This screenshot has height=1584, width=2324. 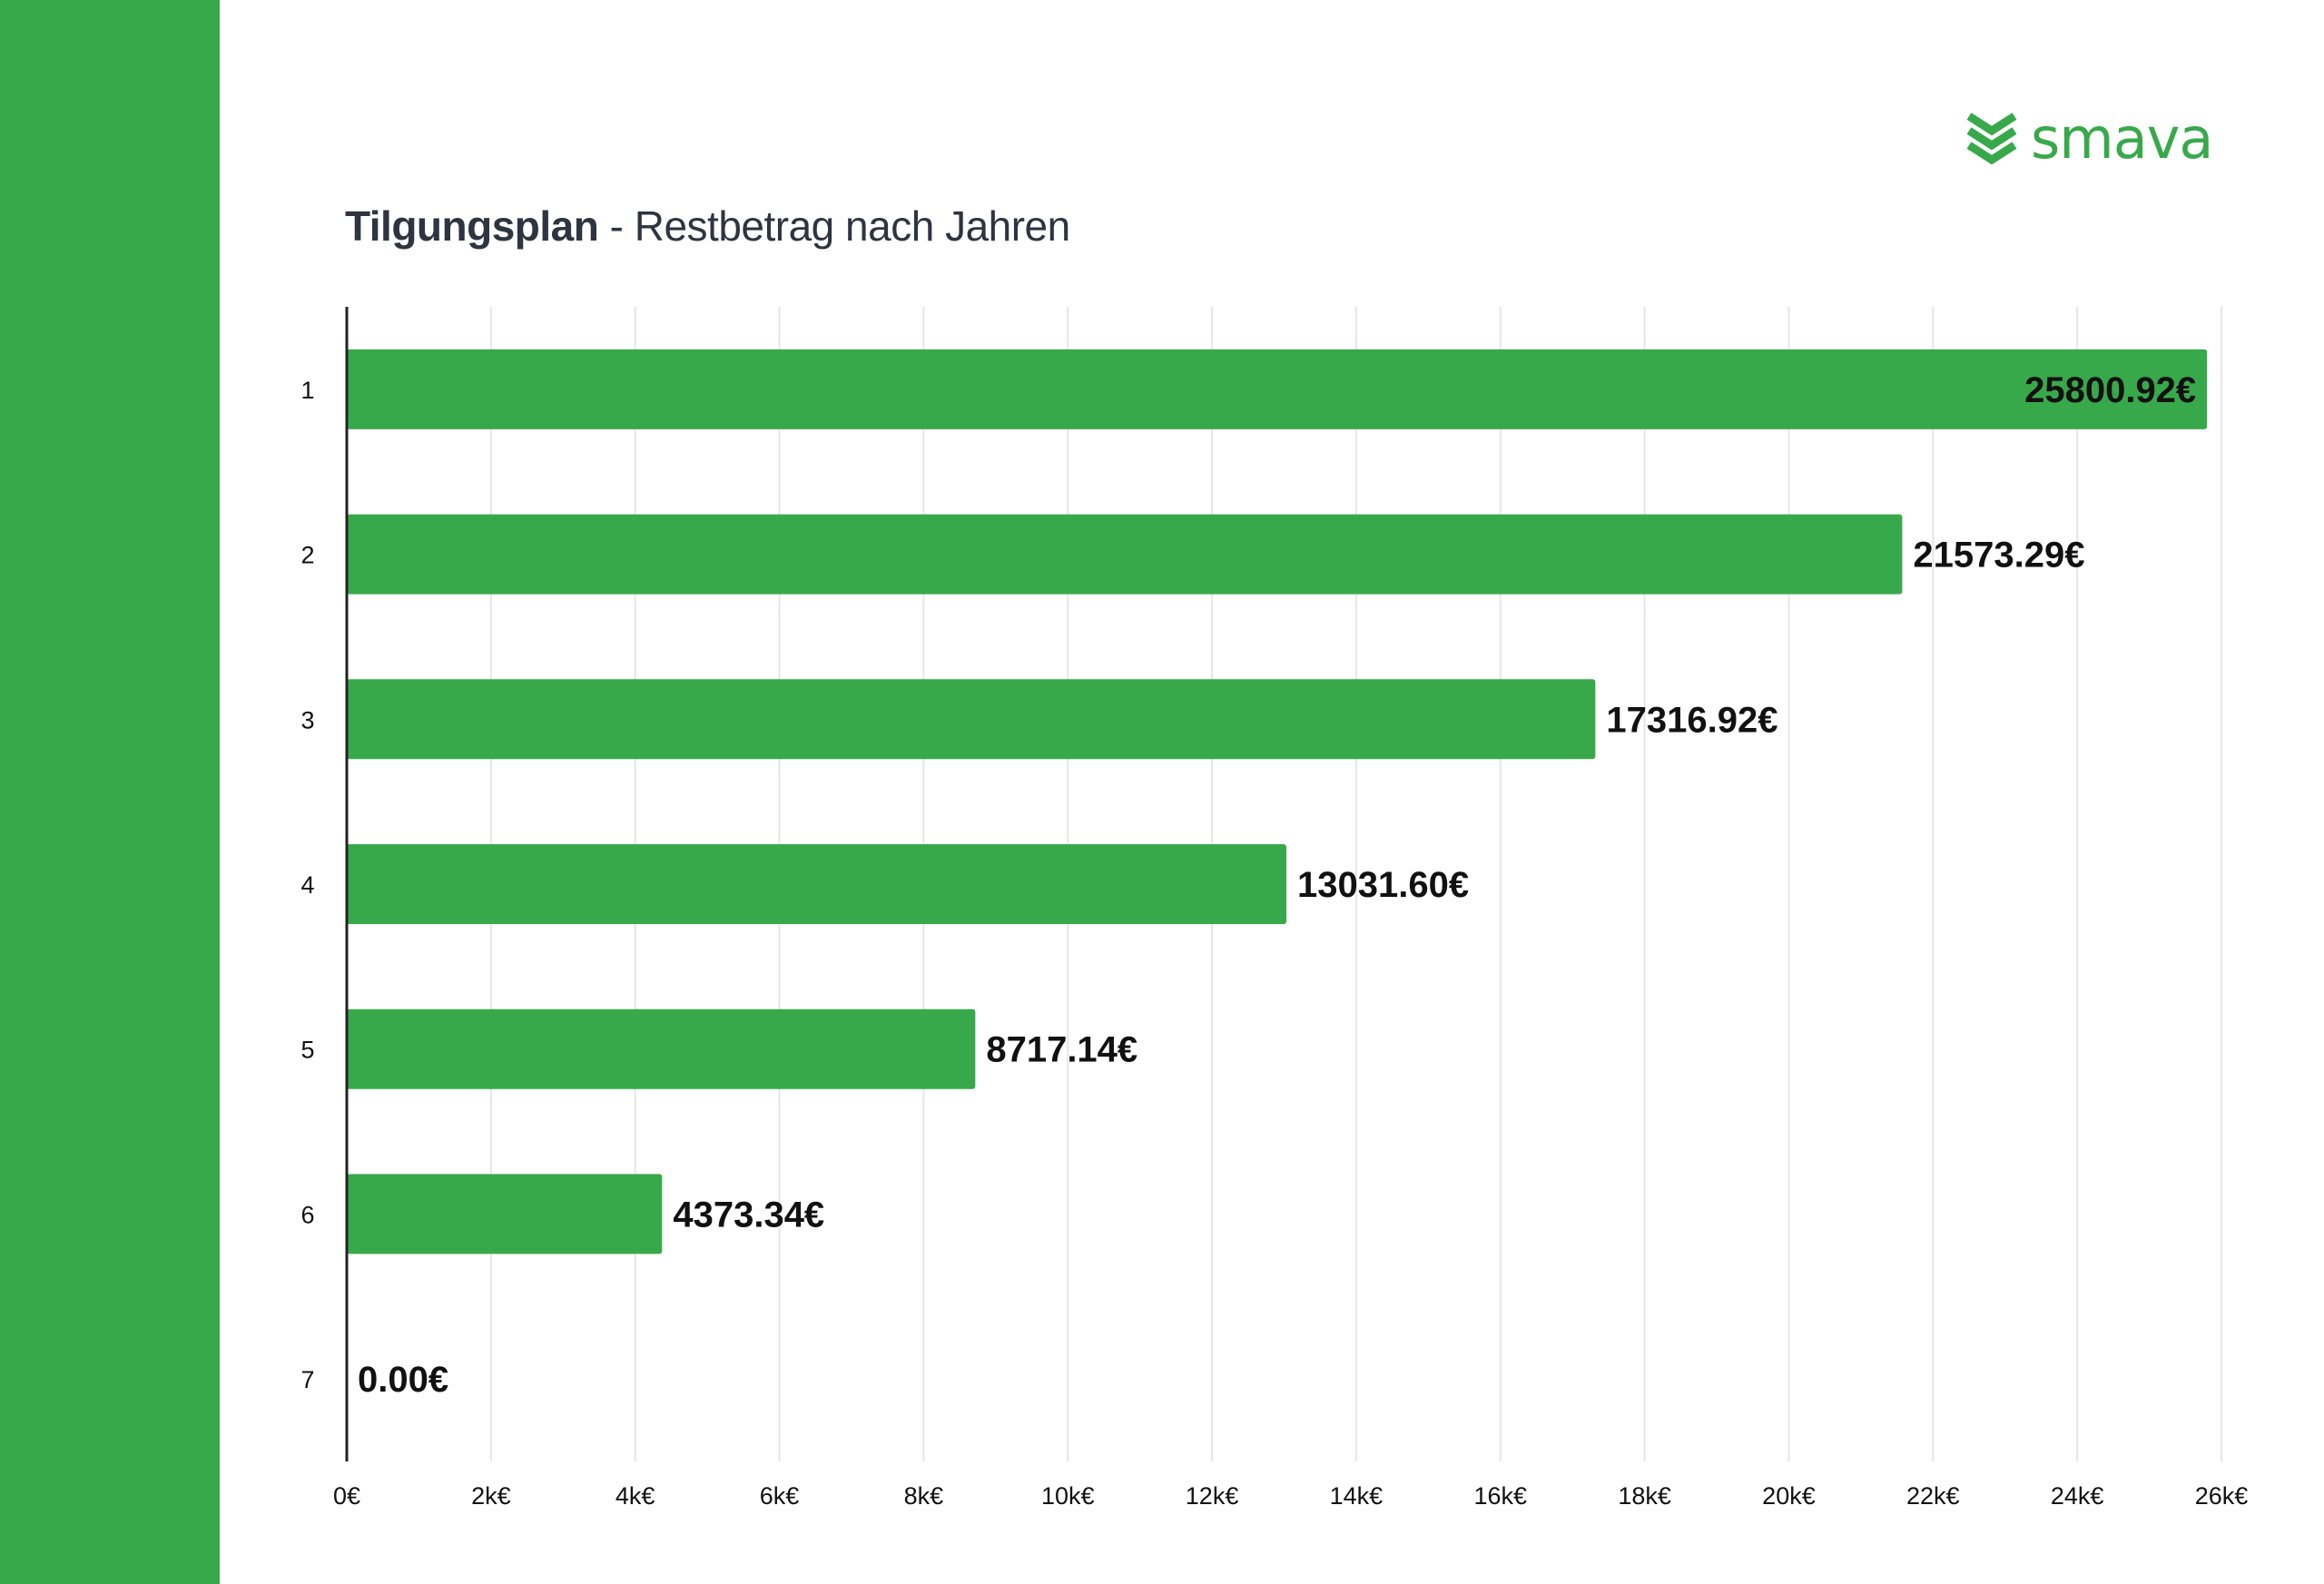 I want to click on brand-logo: smava, so click(x=2089, y=138).